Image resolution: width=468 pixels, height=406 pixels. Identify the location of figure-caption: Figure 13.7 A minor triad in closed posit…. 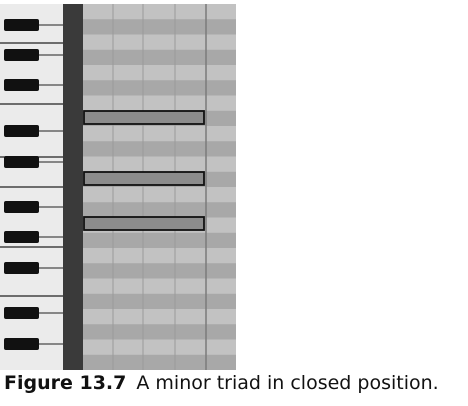
(221, 383).